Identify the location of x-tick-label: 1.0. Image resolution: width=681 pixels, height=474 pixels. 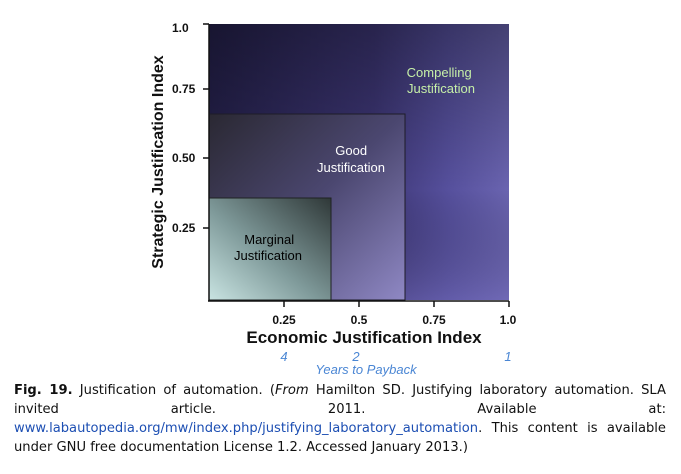
(508, 320).